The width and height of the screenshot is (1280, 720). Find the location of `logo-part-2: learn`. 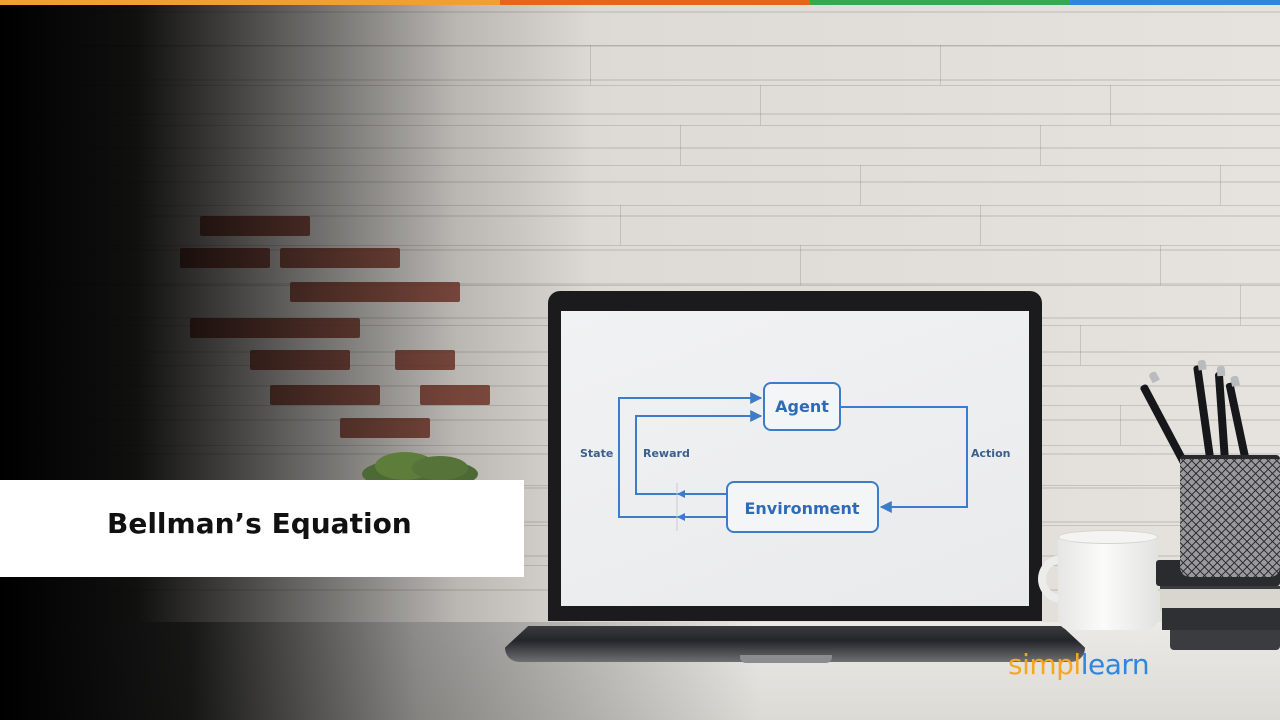

logo-part-2: learn is located at coordinates (1115, 664).